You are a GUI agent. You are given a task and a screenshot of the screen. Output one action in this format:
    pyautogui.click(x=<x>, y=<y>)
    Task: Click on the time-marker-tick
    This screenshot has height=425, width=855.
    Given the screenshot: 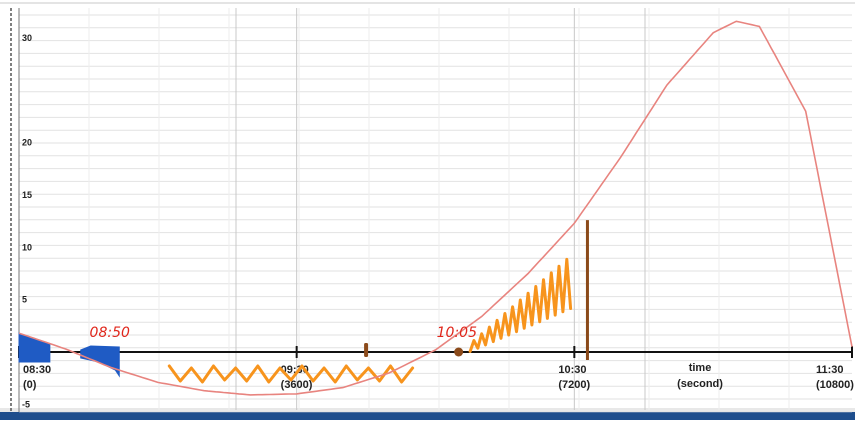 What is the action you would take?
    pyautogui.click(x=366, y=350)
    